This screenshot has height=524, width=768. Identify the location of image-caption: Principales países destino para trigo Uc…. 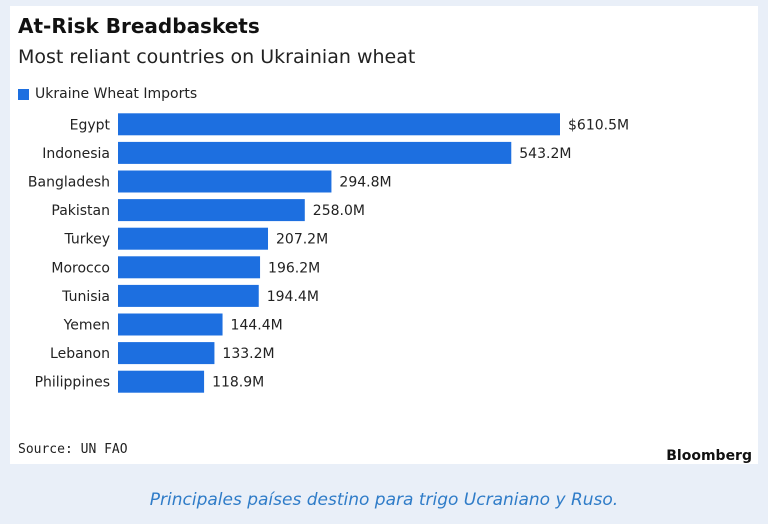
(384, 500).